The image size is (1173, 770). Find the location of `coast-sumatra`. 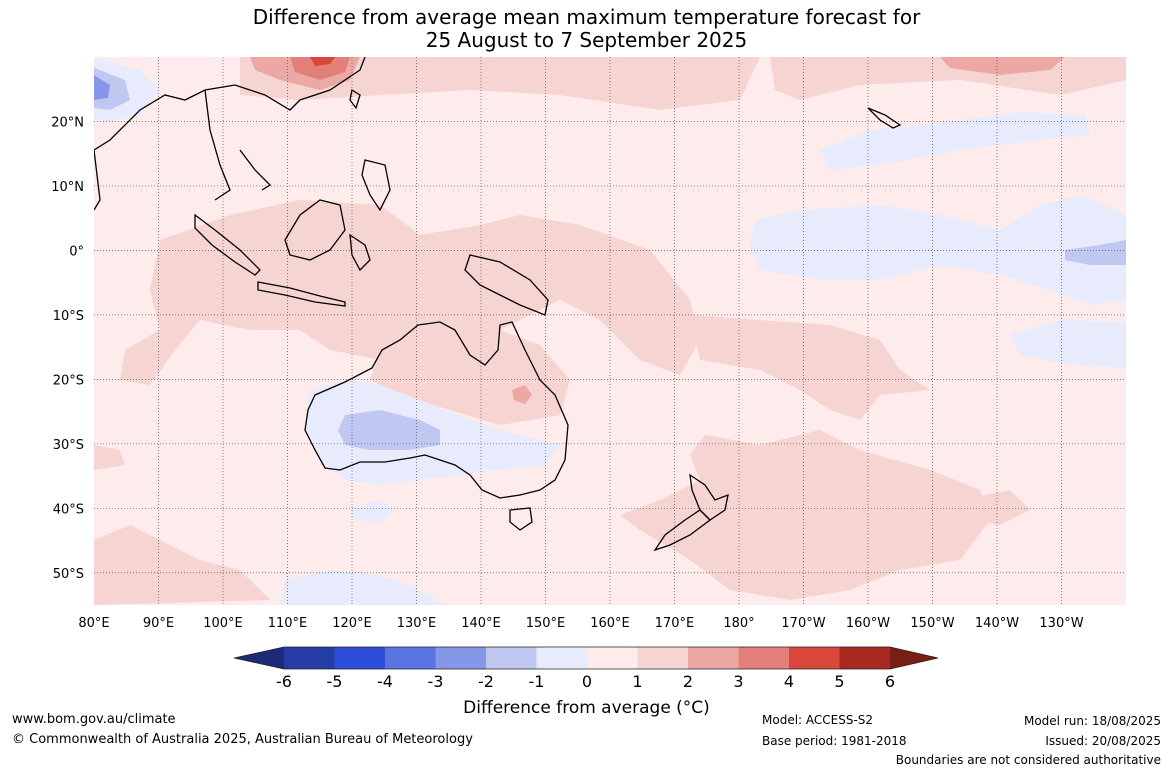

coast-sumatra is located at coordinates (227, 244).